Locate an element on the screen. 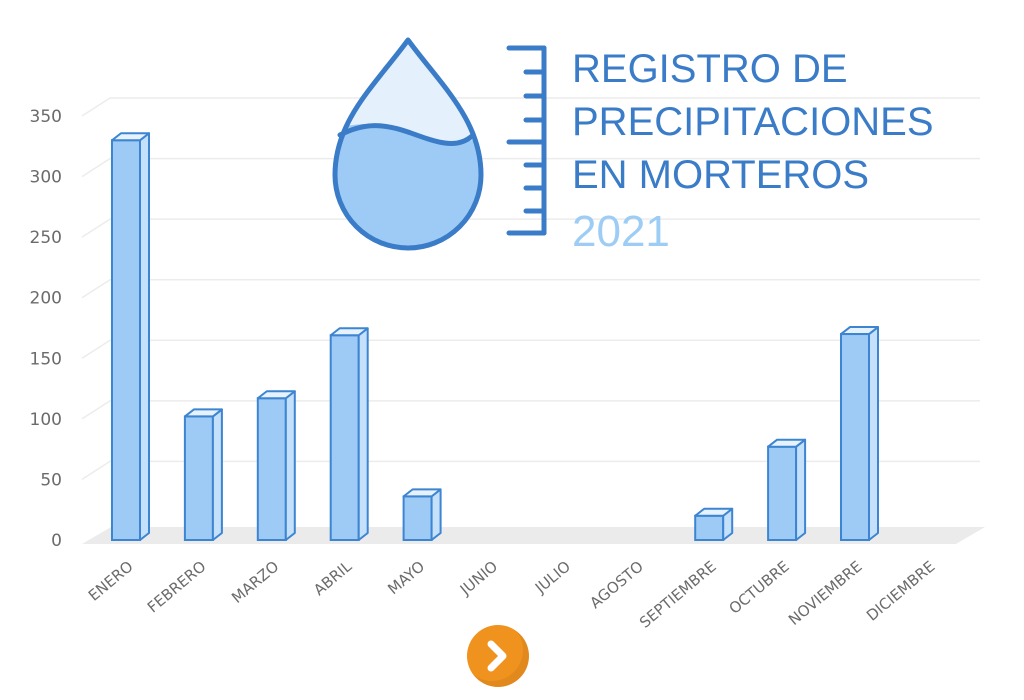 The width and height of the screenshot is (1024, 700). x-tick-label: MAYO is located at coordinates (406, 577).